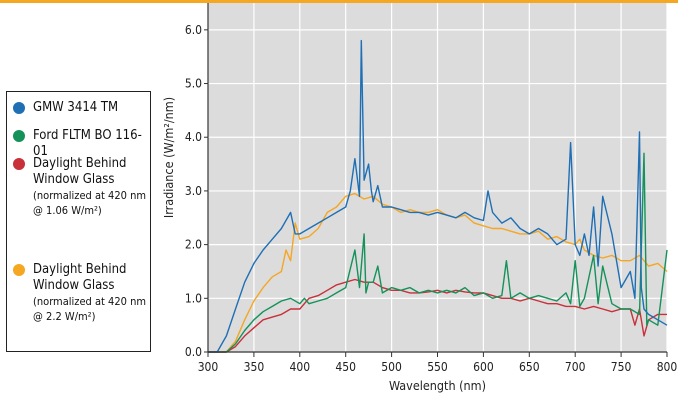 This screenshot has height=410, width=678. I want to click on x-tick-label: 450, so click(345, 367).